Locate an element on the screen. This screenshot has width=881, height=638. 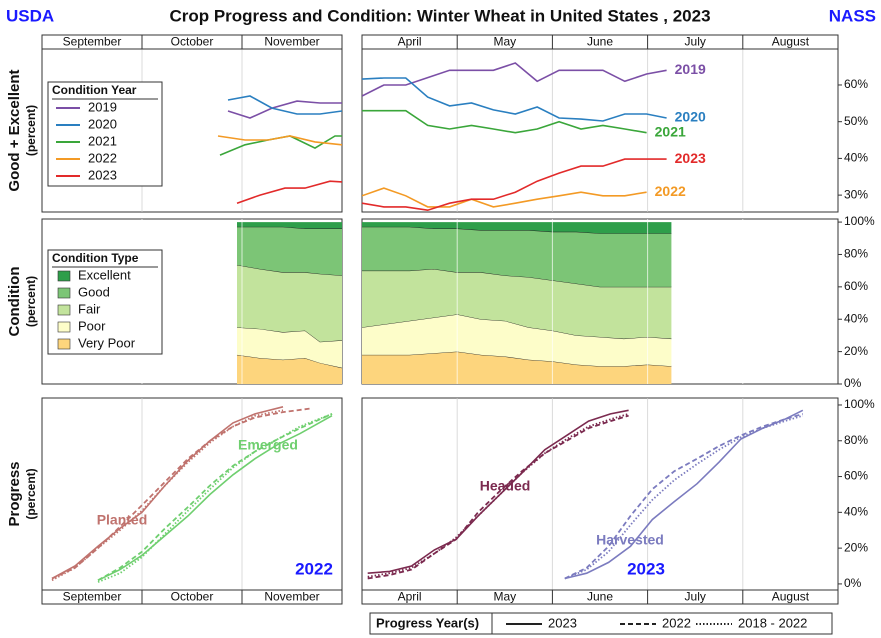
legend-label: Excellent is located at coordinates (104, 274).